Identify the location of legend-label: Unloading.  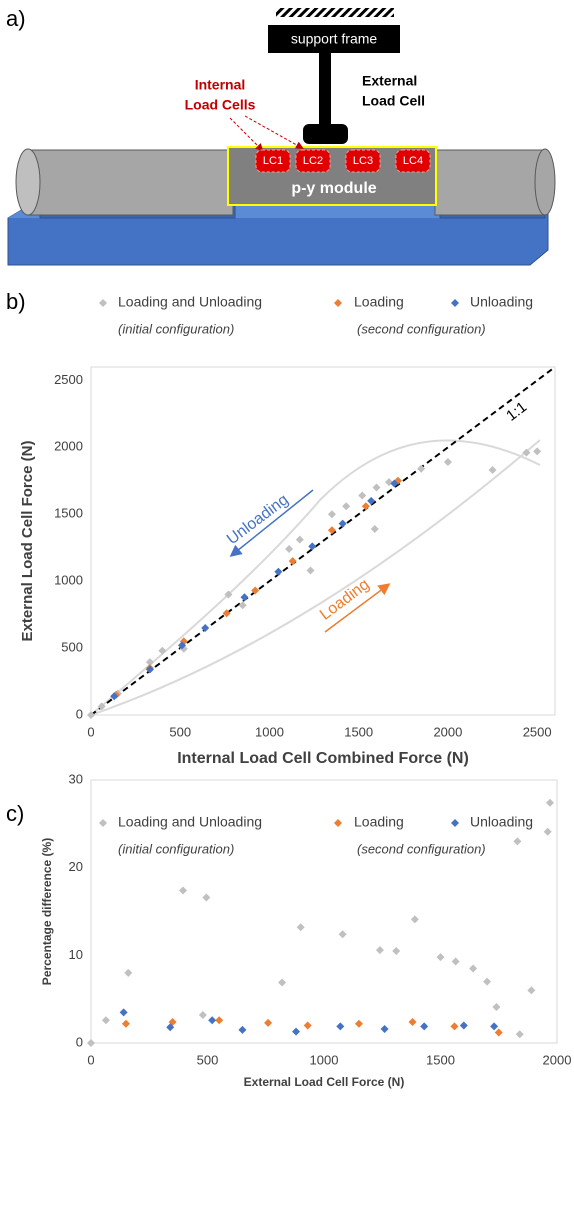
(501, 822).